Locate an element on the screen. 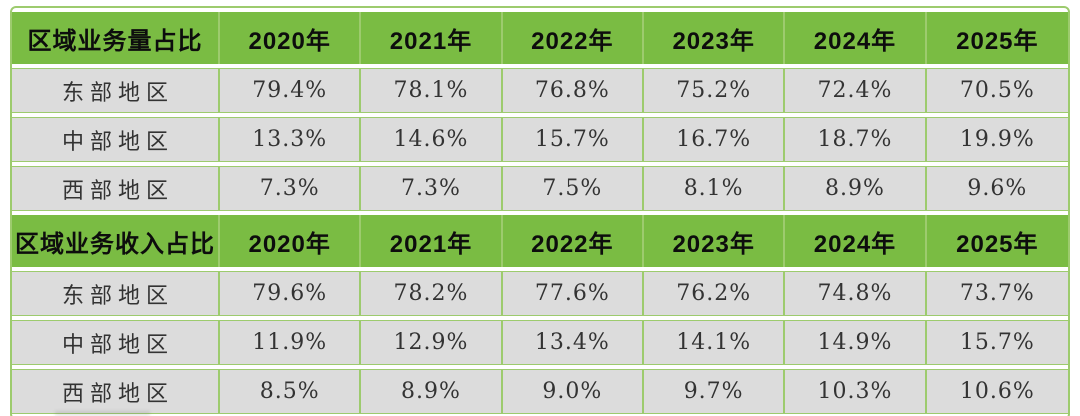 The width and height of the screenshot is (1080, 416). value-cell: 76.8% is located at coordinates (573, 90).